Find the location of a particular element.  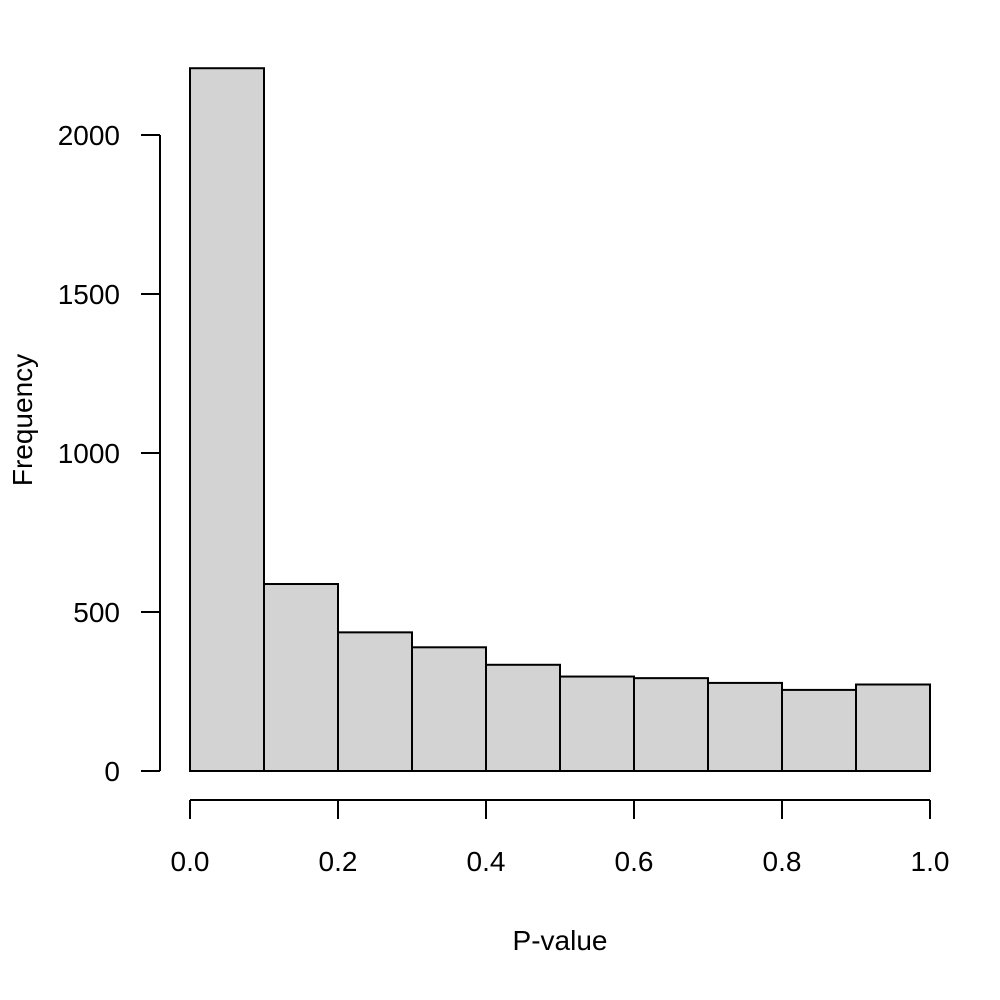

x-axis: 0.0 0.2 0.4 0.6 0.8 1.0 is located at coordinates (560, 838).